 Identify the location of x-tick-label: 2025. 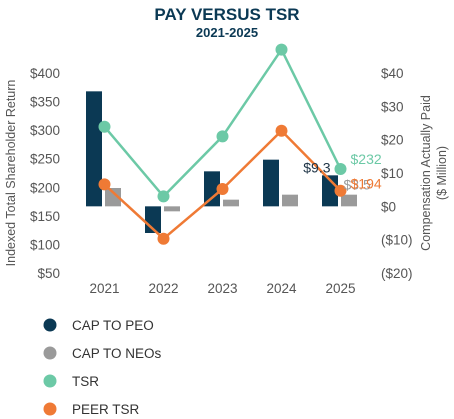
(340, 288).